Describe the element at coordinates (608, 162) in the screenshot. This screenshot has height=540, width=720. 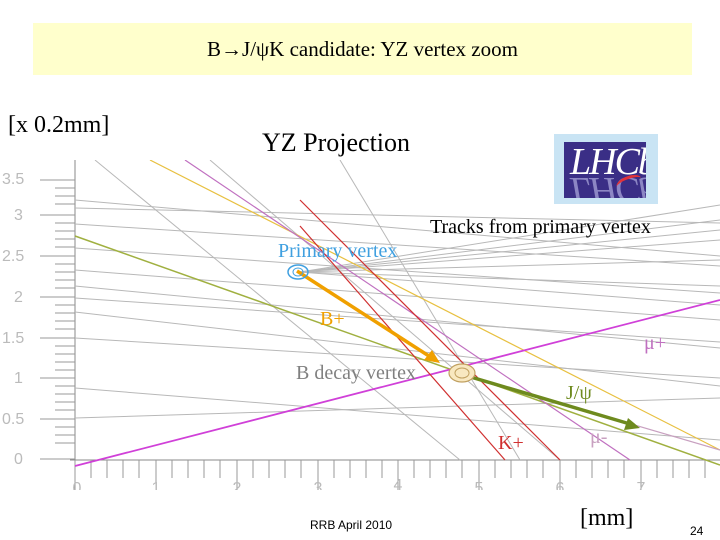
I see `lhcb-logo-text: LHCb` at that location.